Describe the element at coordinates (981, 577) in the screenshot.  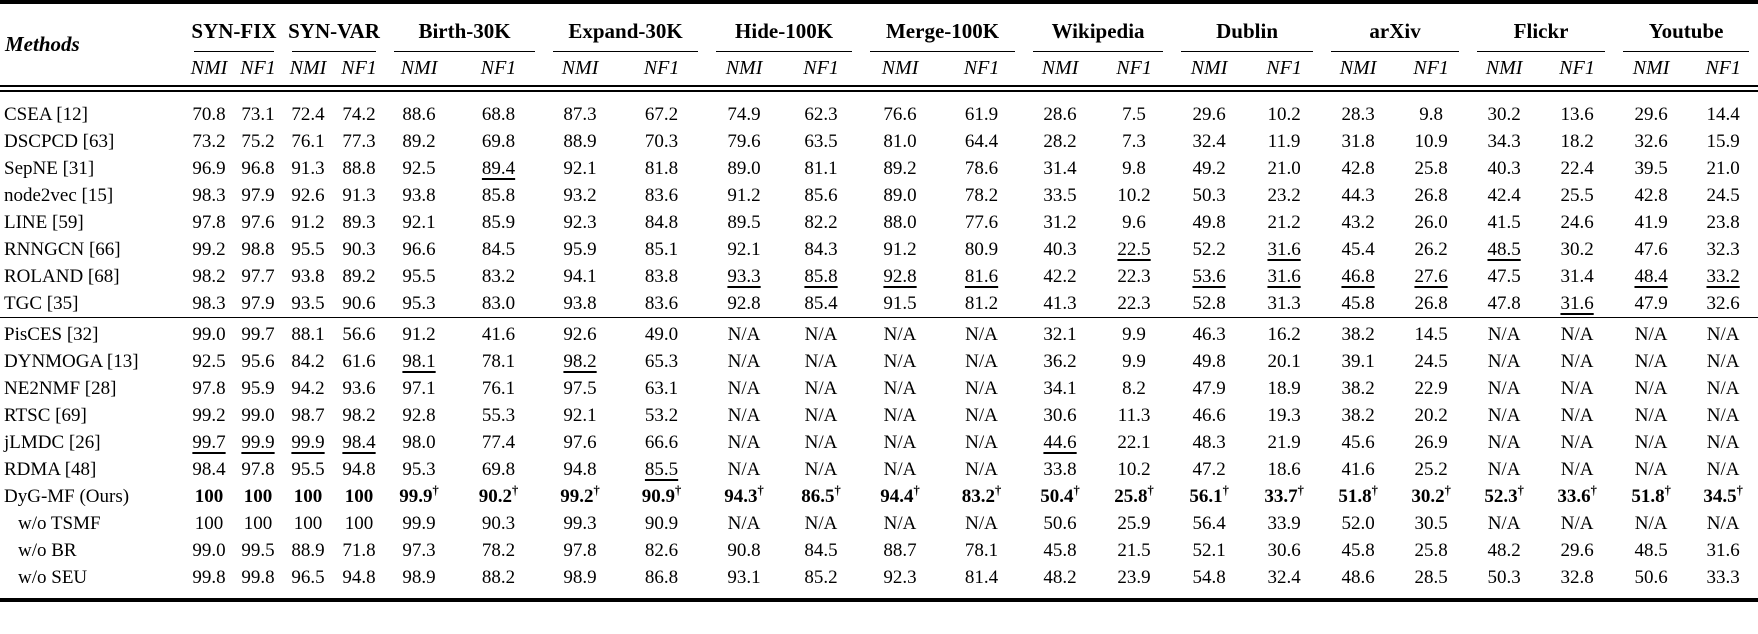
I see `value-cell: 81.4` at that location.